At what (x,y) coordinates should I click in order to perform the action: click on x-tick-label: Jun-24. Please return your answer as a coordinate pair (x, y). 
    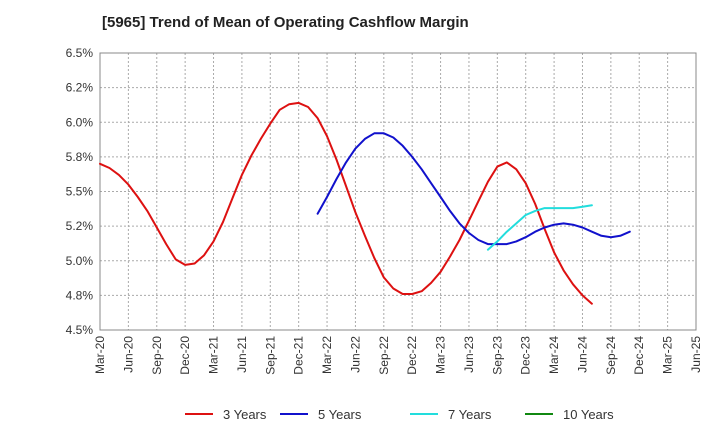
    Looking at the image, I should click on (582, 354).